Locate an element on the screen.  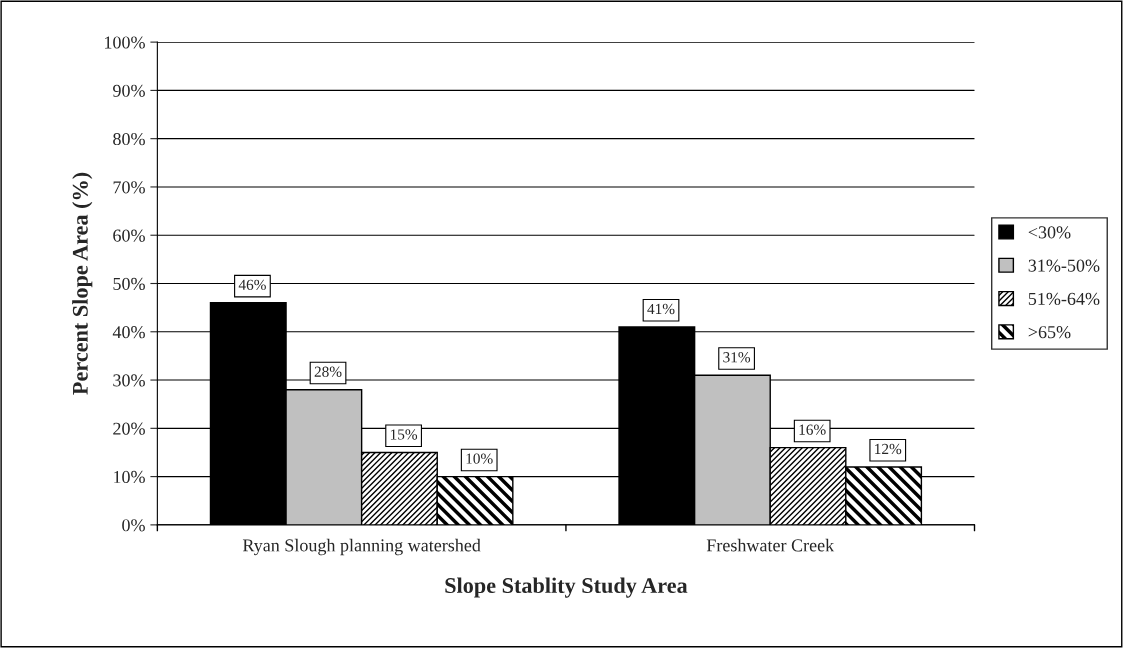
y-tick-label: 60% is located at coordinates (129, 235).